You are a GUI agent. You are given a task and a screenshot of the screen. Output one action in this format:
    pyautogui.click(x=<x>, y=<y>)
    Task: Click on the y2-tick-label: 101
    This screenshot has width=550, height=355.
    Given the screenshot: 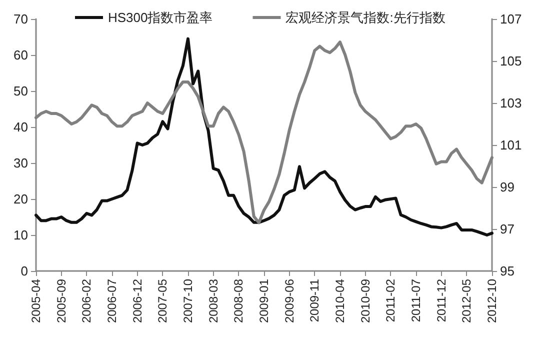 What is the action you would take?
    pyautogui.click(x=511, y=145)
    